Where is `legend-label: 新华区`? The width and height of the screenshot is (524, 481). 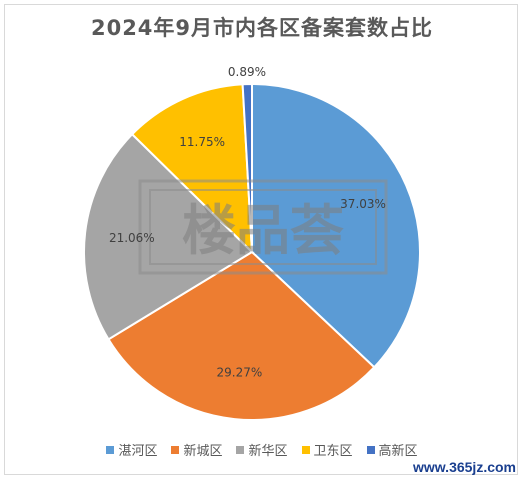
legend-label: 新华区 is located at coordinates (268, 451).